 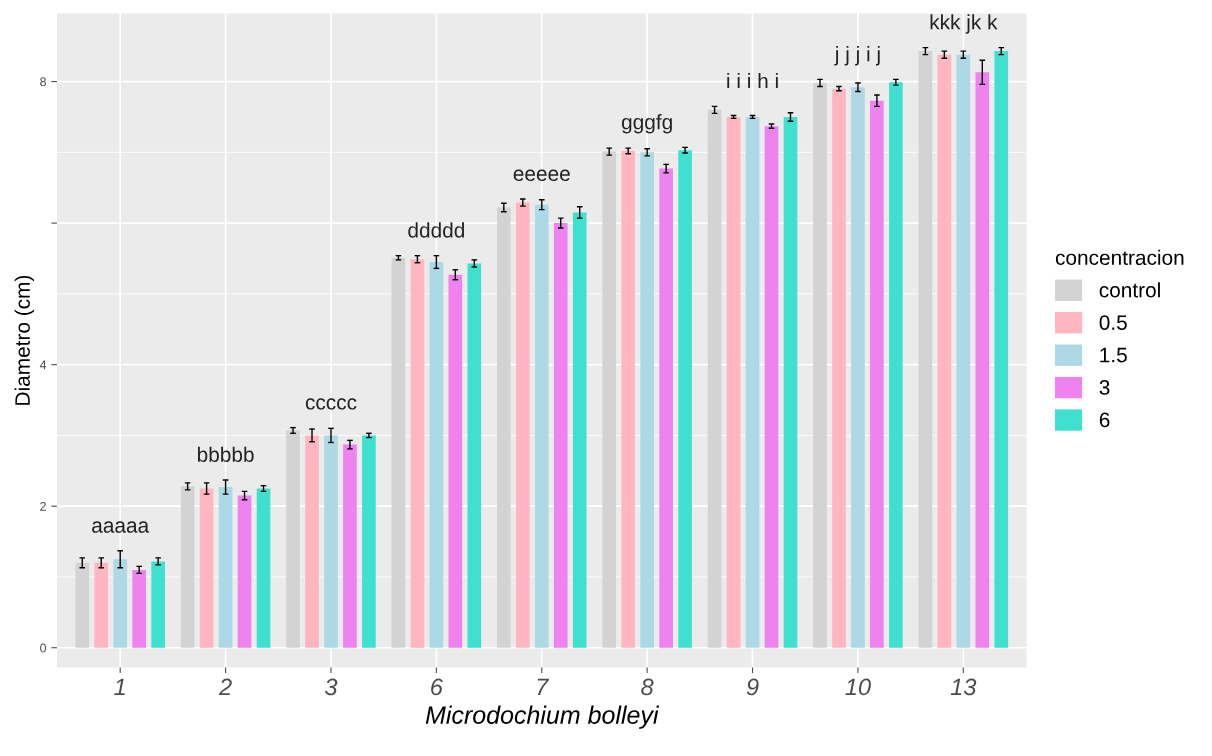 I want to click on x-tick-label: 7, so click(x=543, y=687).